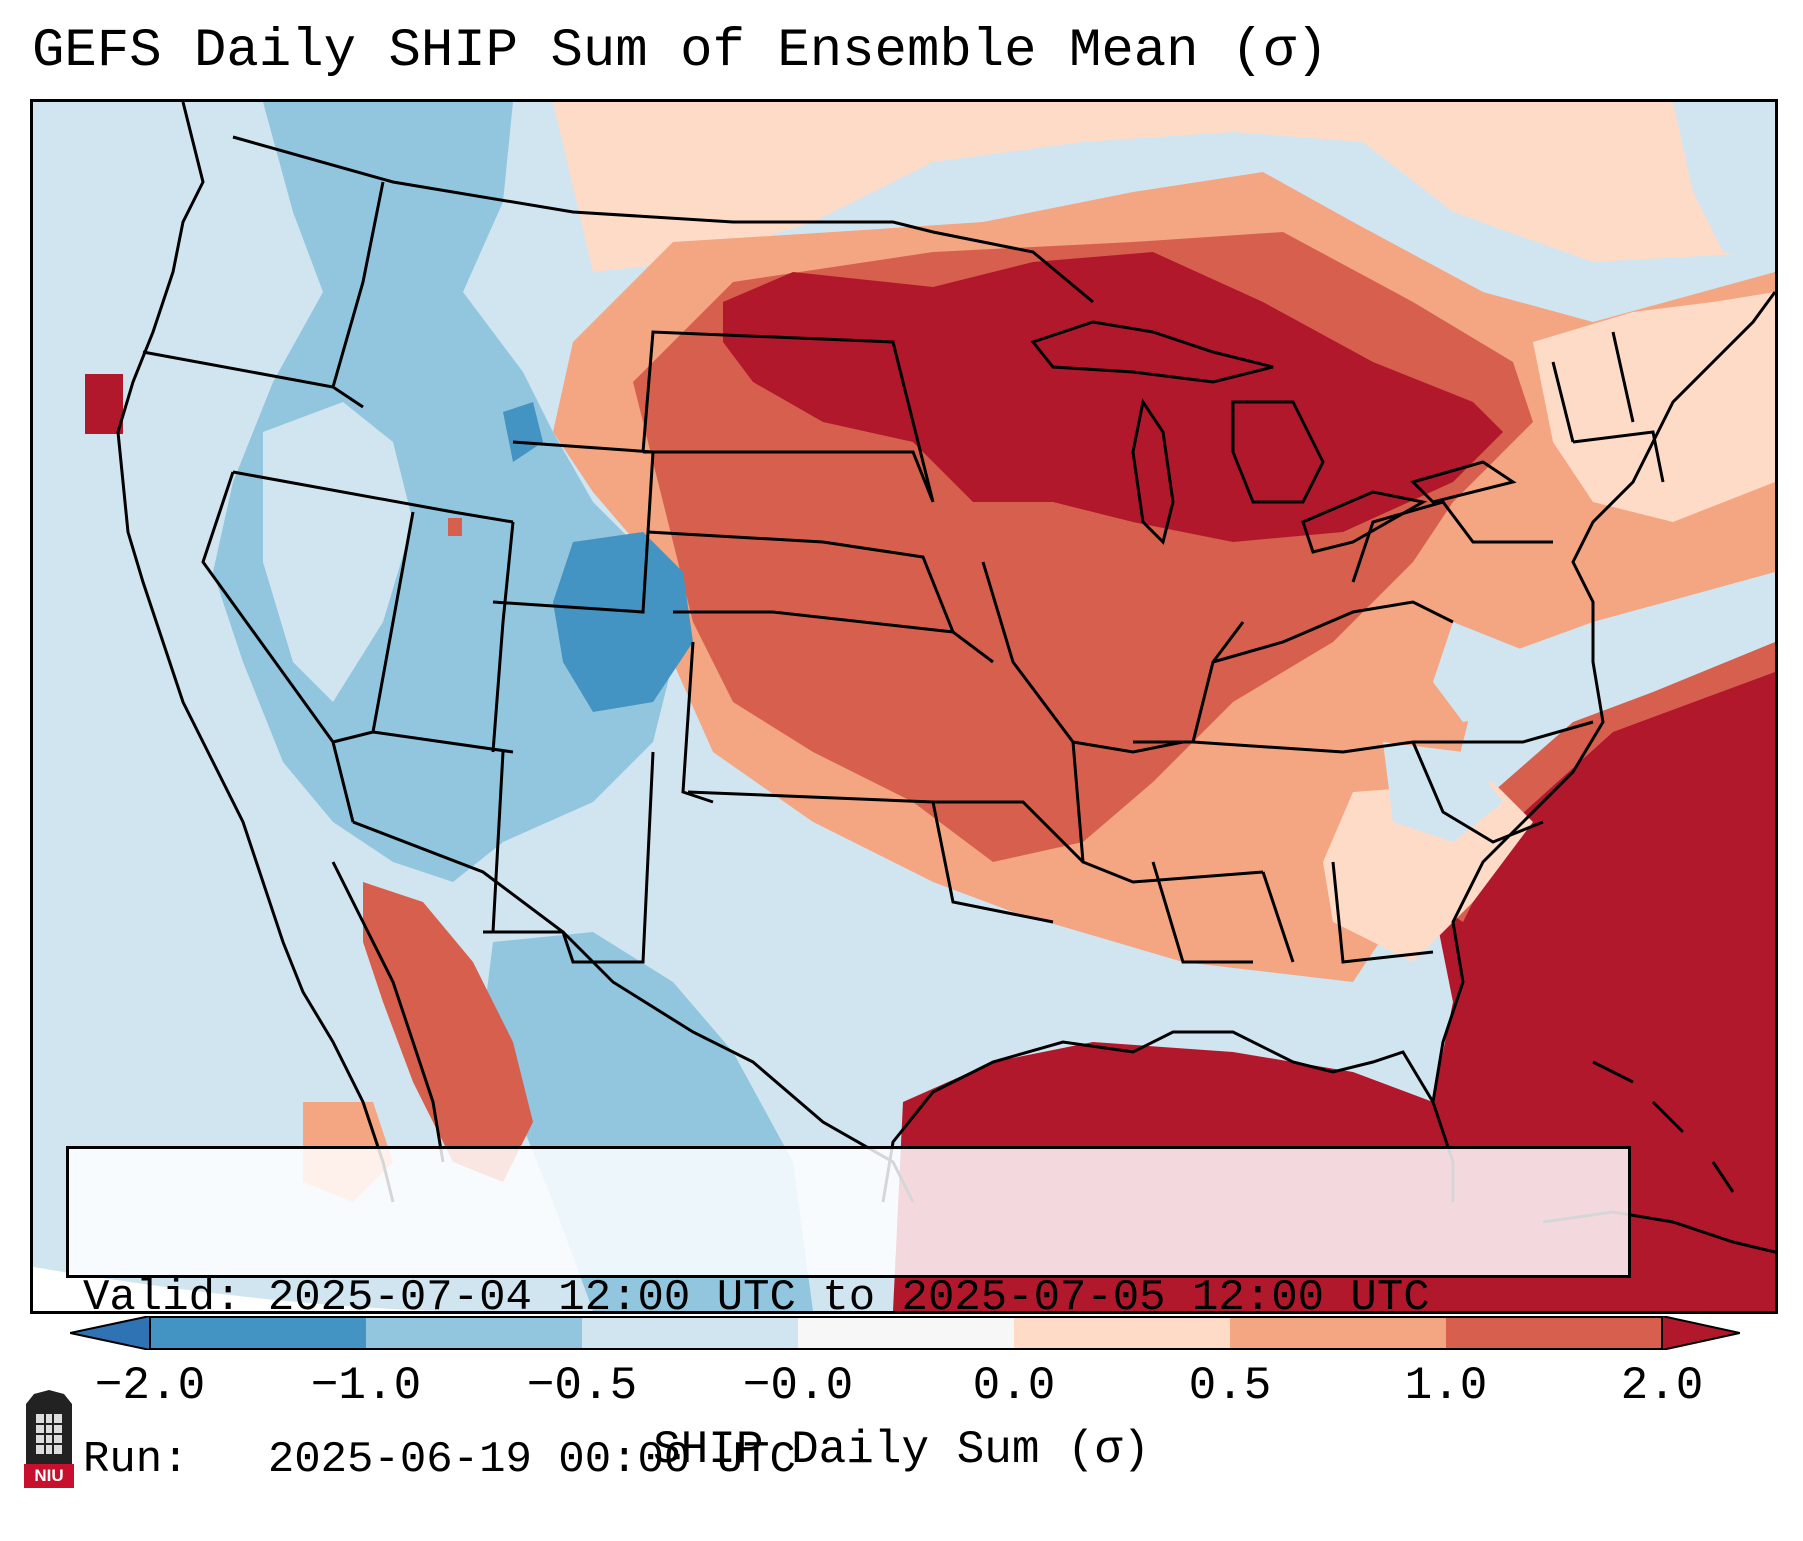  Describe the element at coordinates (1603, 697) in the screenshot. I see `east-coastline` at that location.